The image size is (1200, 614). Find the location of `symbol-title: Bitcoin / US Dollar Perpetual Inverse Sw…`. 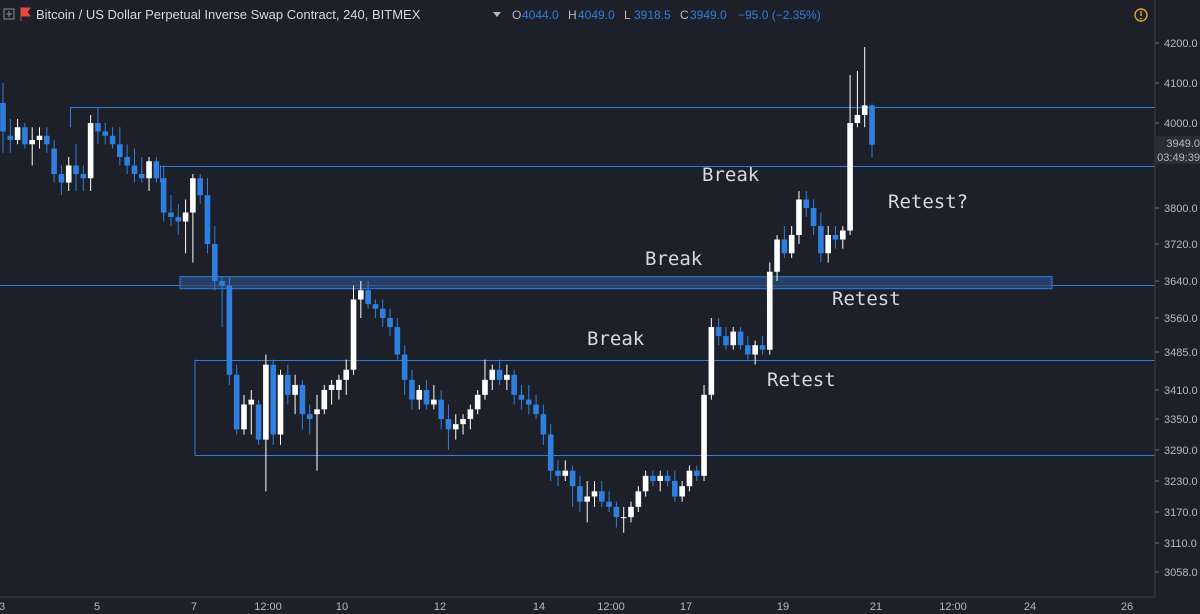

symbol-title: Bitcoin / US Dollar Perpetual Inverse Sw… is located at coordinates (228, 14).